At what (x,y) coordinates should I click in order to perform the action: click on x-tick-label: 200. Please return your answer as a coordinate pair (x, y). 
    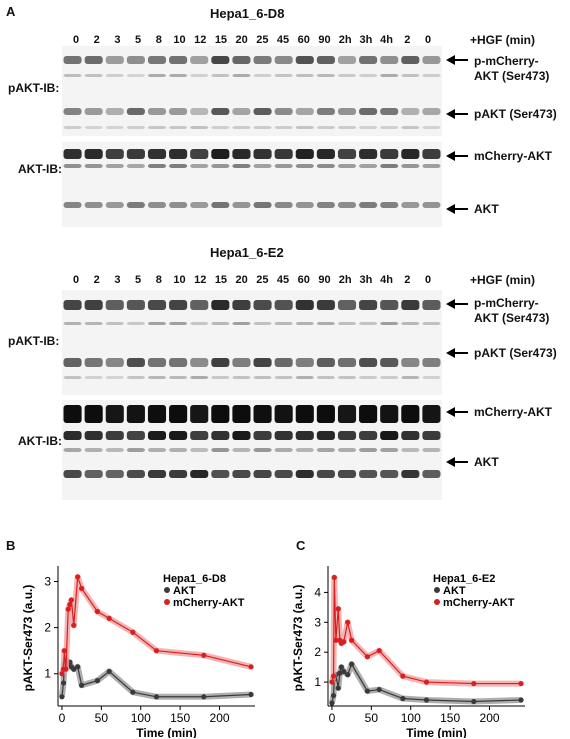
    Looking at the image, I should click on (220, 718).